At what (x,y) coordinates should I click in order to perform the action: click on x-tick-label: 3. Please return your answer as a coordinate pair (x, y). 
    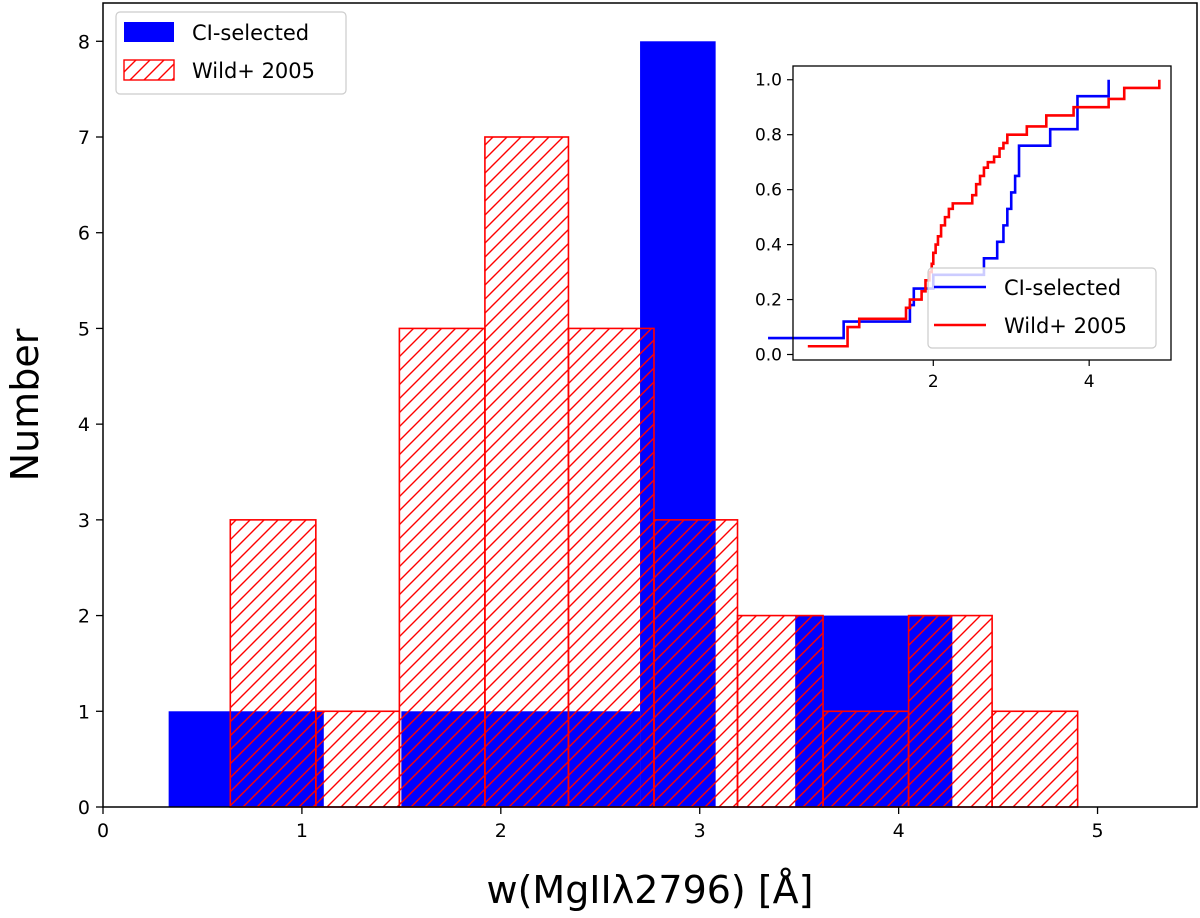
    Looking at the image, I should click on (700, 831).